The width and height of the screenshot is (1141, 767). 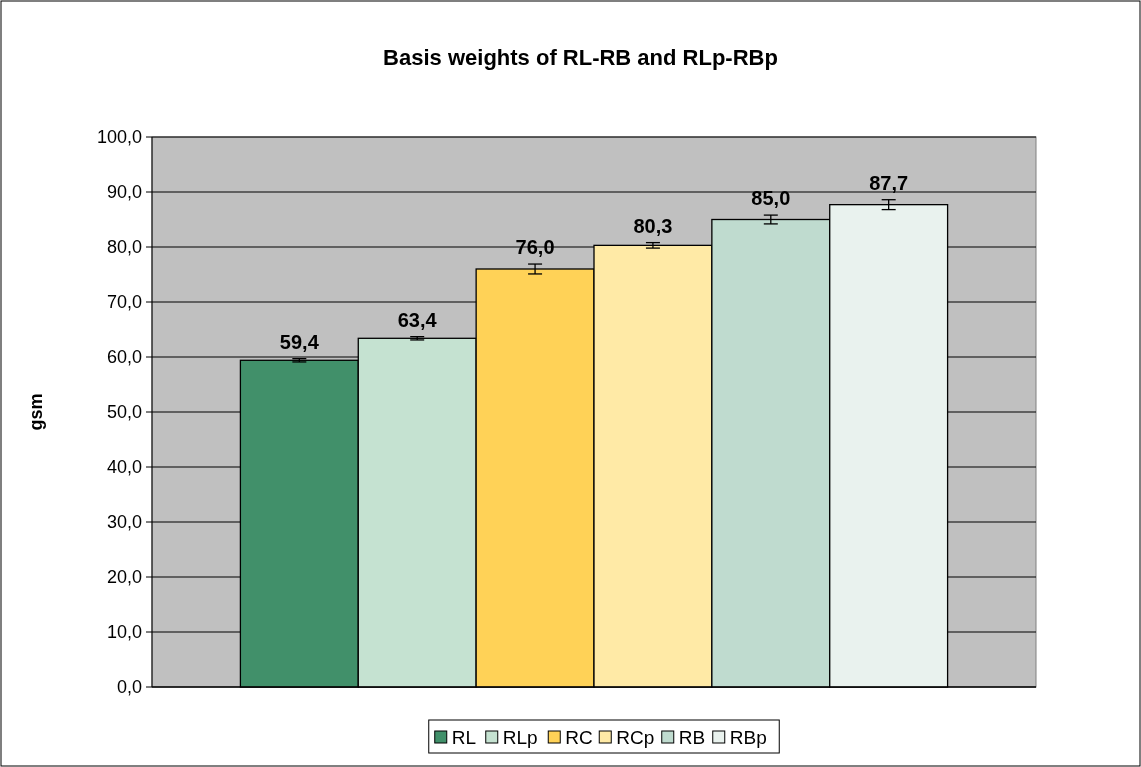 What do you see at coordinates (580, 57) in the screenshot?
I see `chart-title: Basis weights of RL-RB and RLp-RBp` at bounding box center [580, 57].